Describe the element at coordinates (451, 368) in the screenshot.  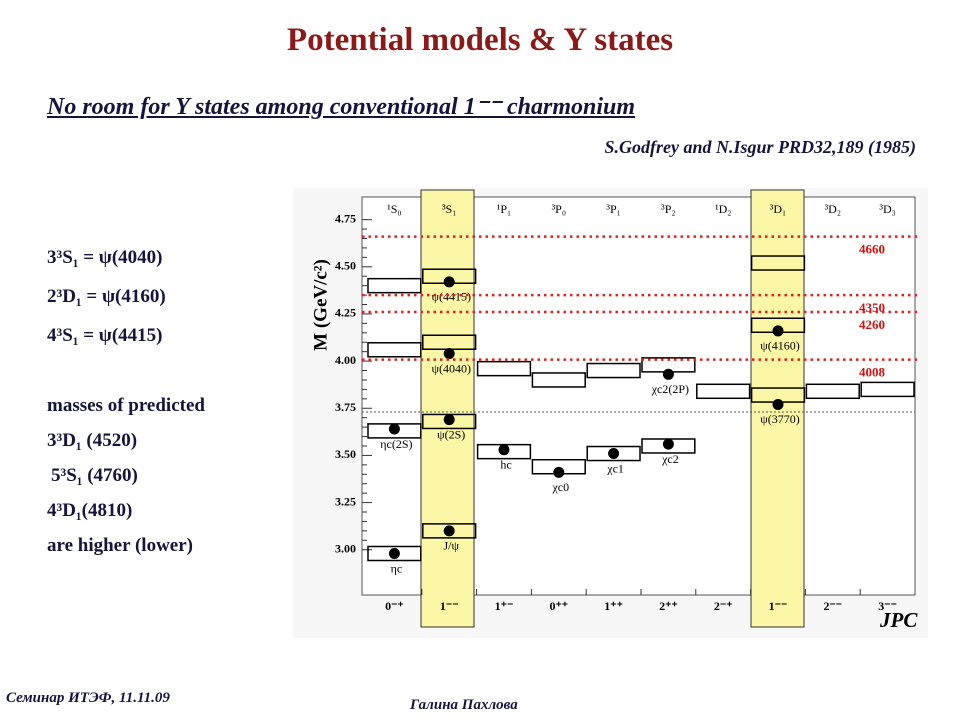
I see `state-label: ψ(4040)` at that location.